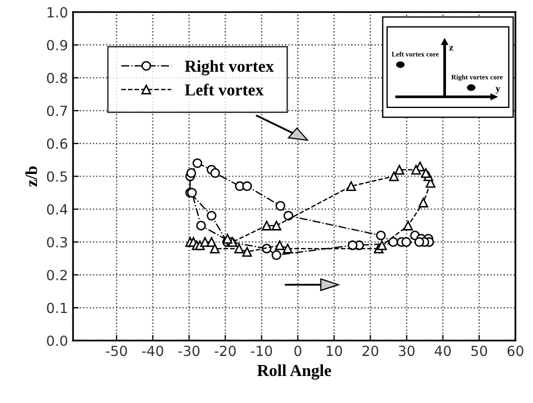 This screenshot has width=533, height=403. What do you see at coordinates (57, 209) in the screenshot?
I see `y-tick-label: 0.4` at bounding box center [57, 209].